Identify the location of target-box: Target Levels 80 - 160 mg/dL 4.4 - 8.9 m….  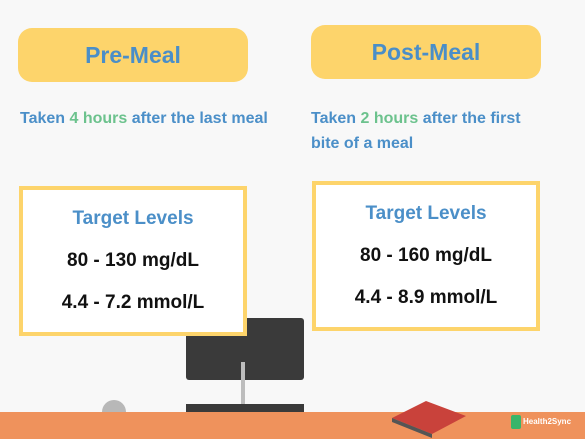
(426, 256).